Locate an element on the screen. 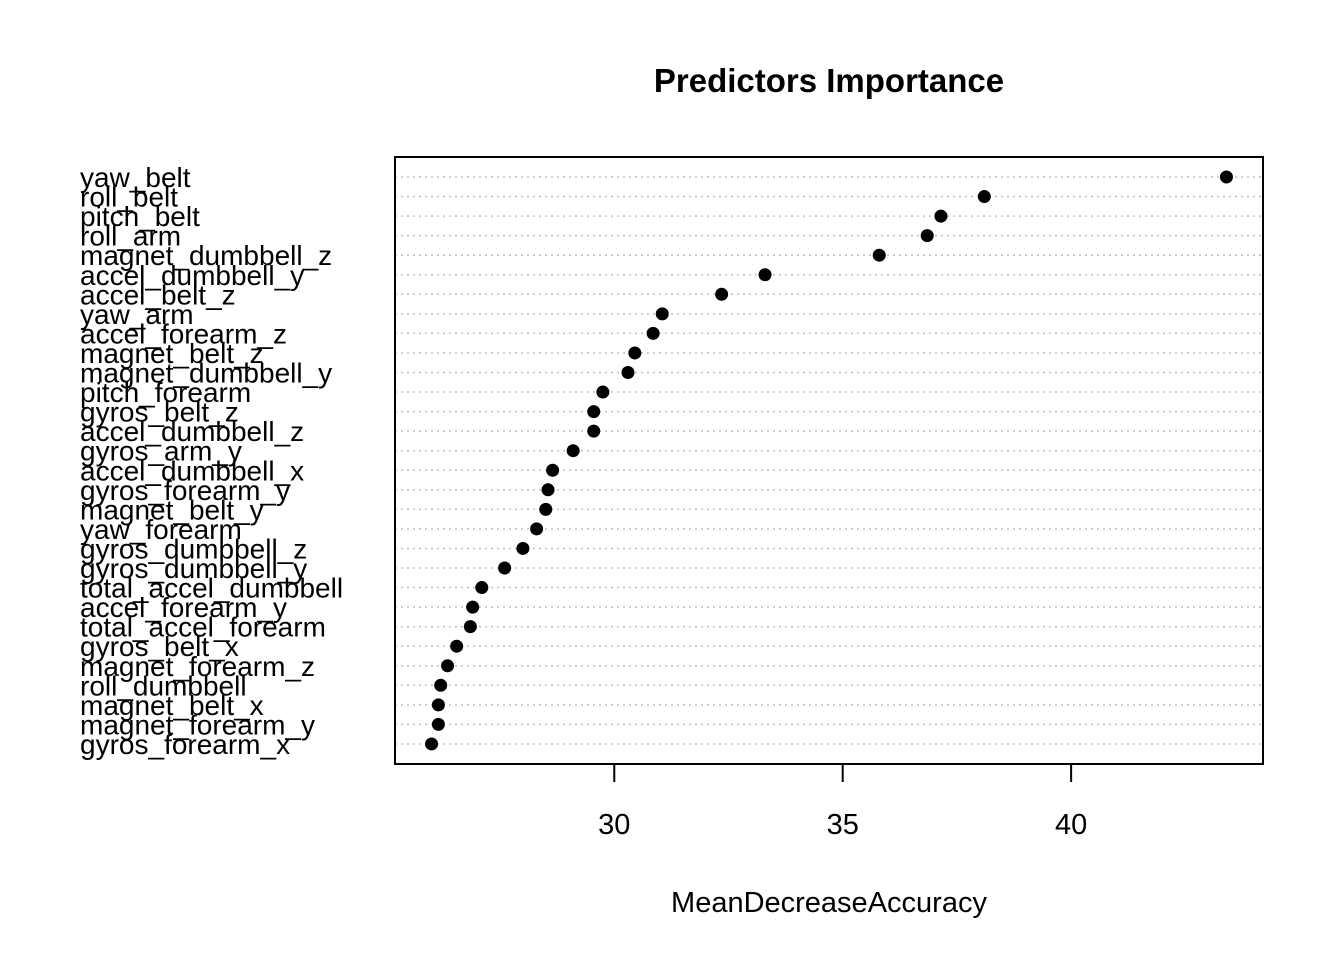  x-tick-label: 30 is located at coordinates (614, 825).